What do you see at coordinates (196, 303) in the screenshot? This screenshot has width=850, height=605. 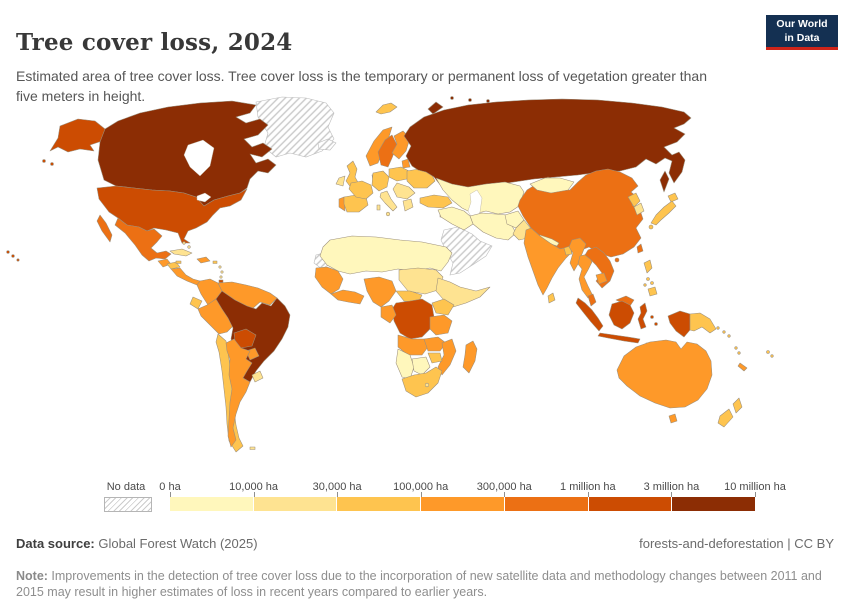 I see `country-ecuador` at bounding box center [196, 303].